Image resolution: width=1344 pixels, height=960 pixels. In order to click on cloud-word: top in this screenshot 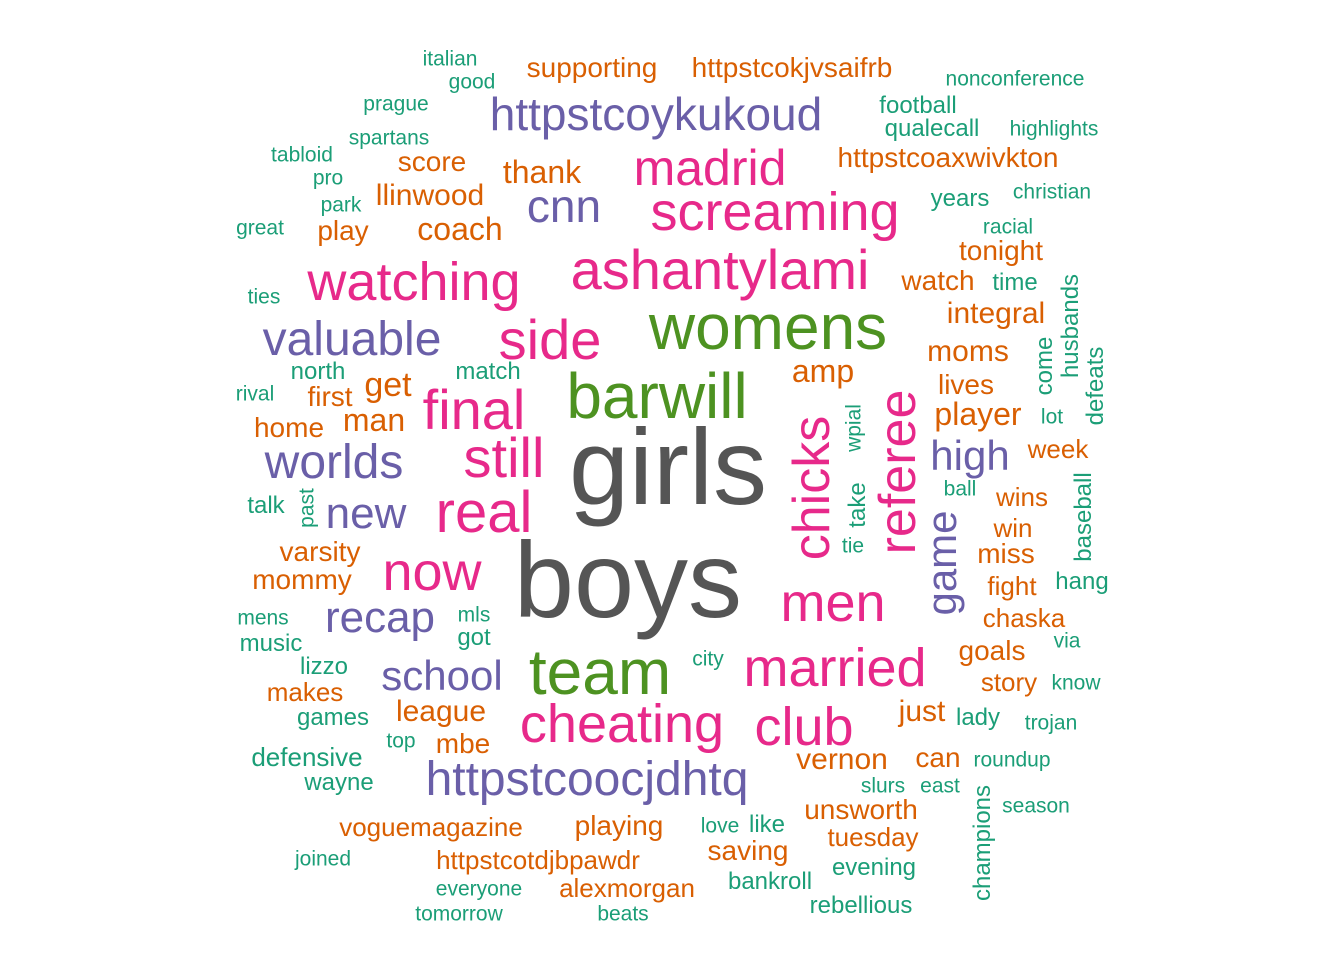, I will do `click(401, 741)`.